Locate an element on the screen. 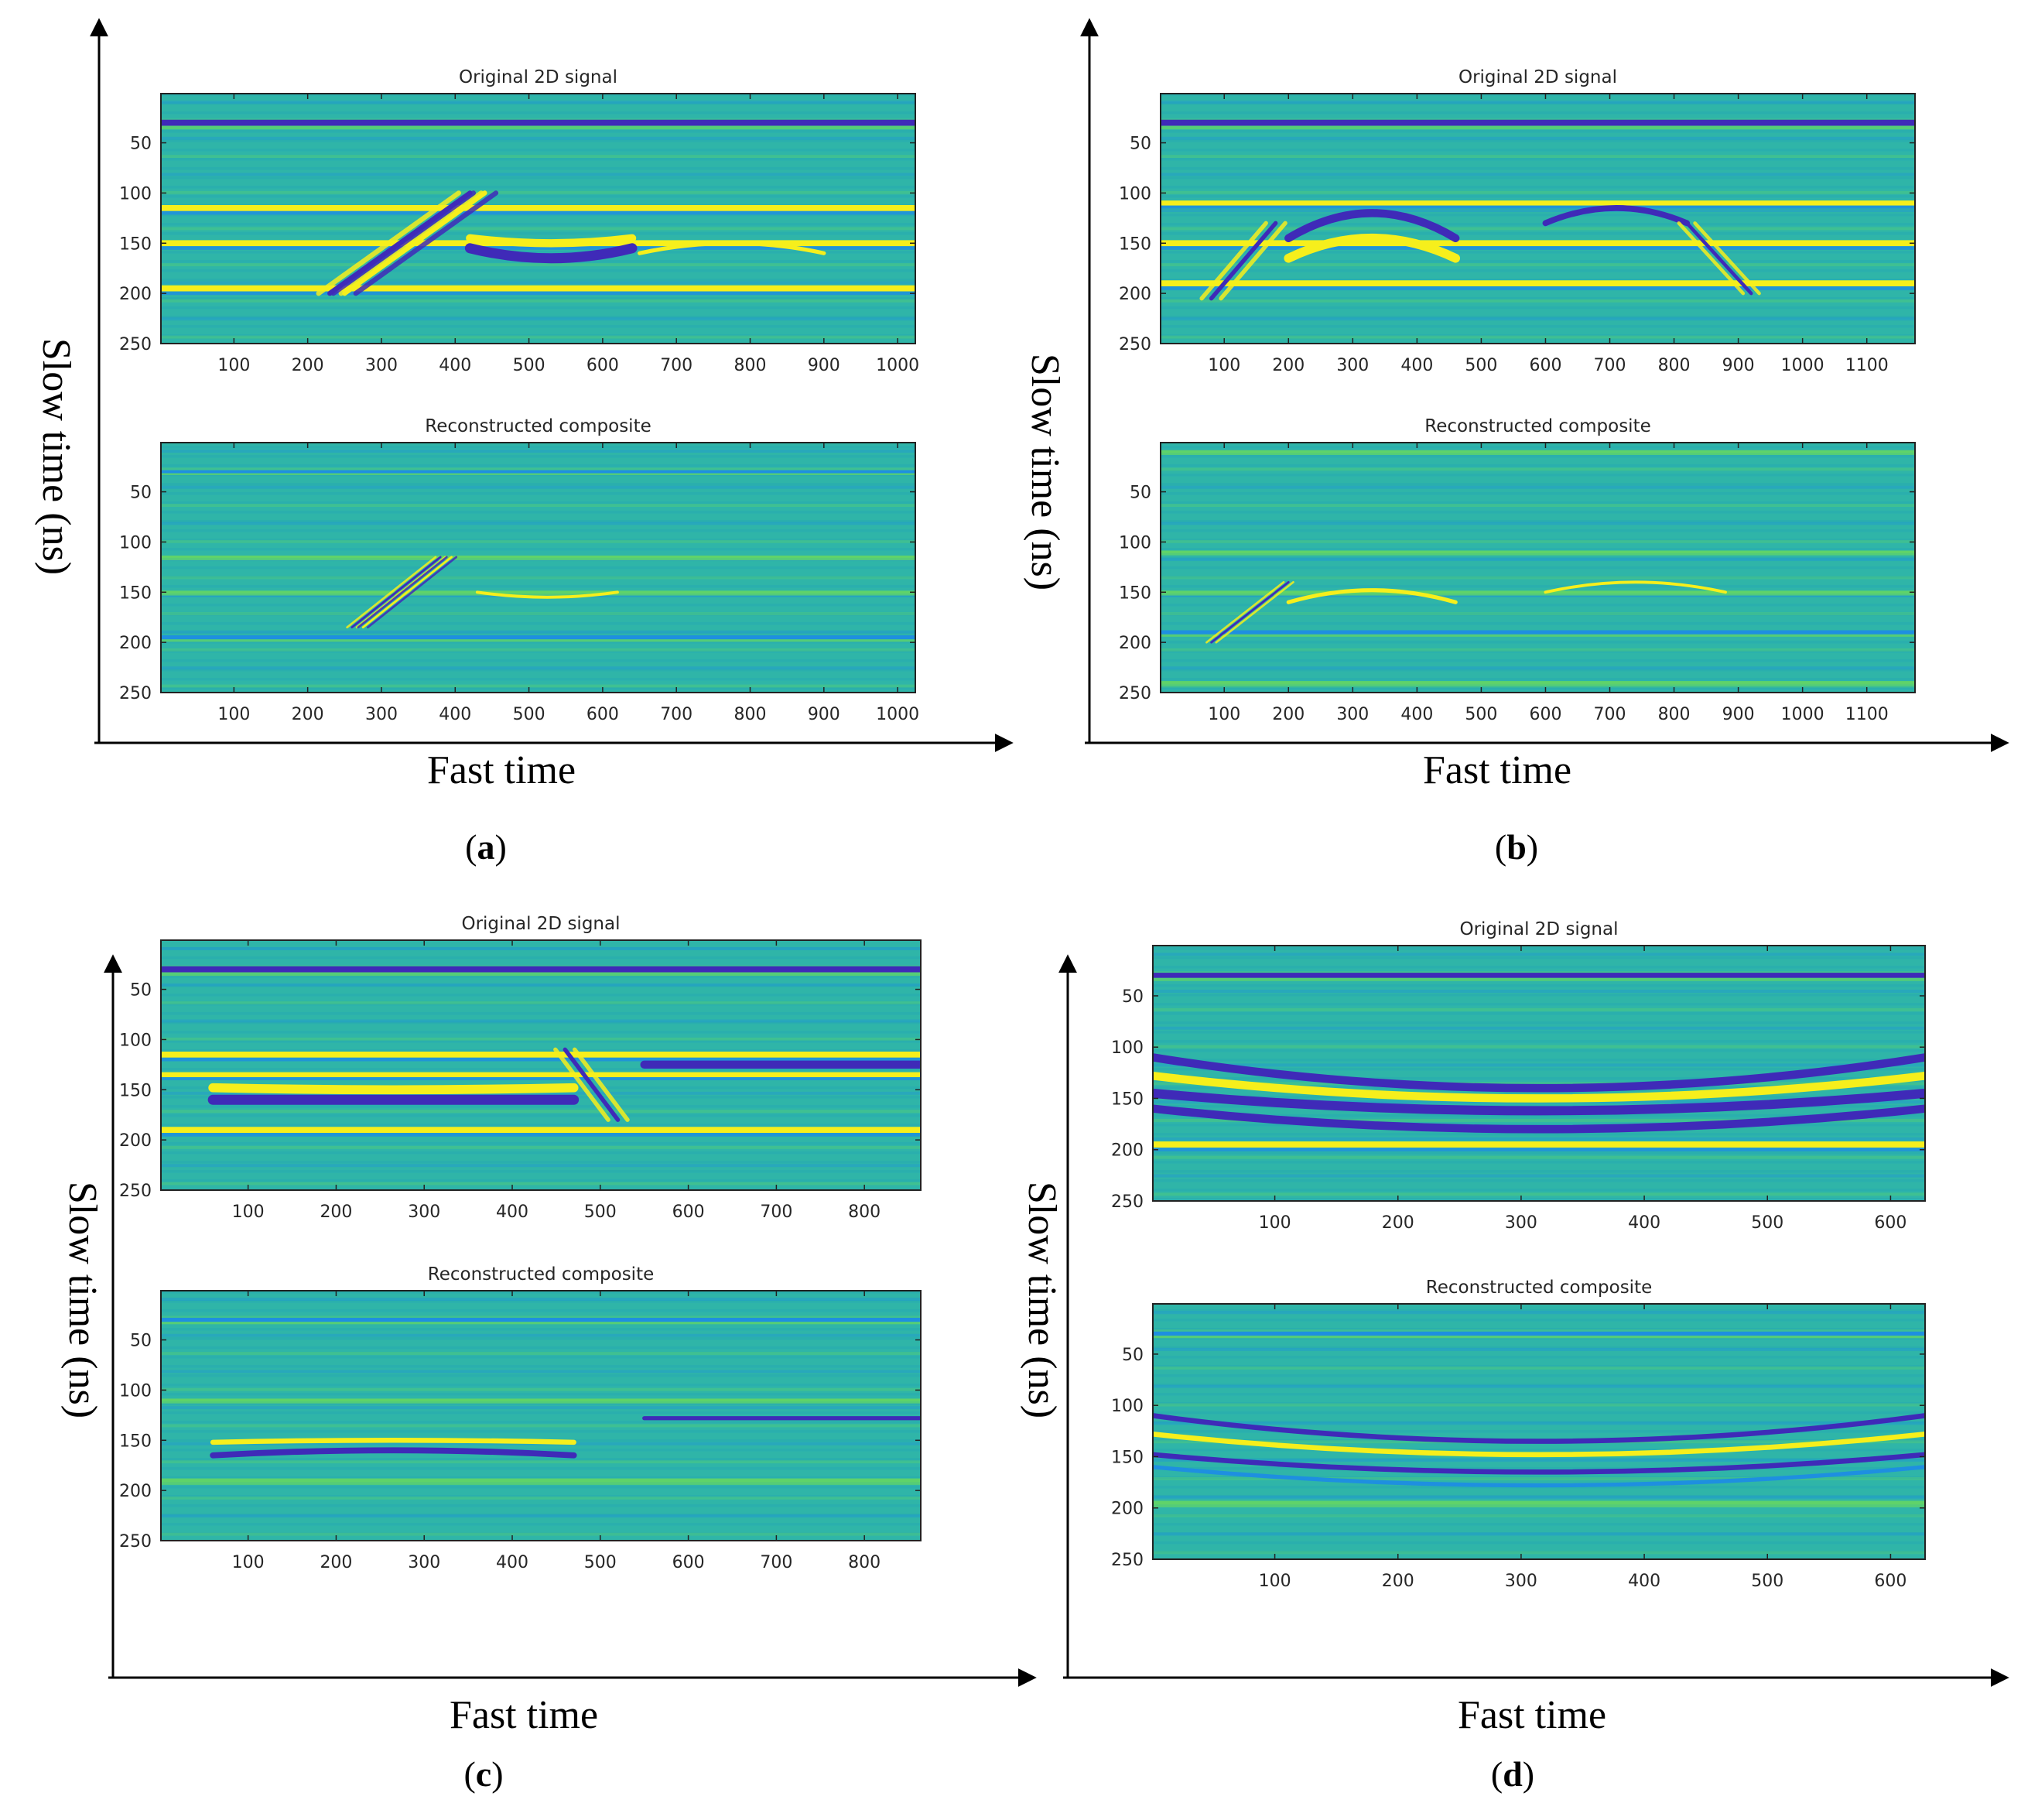 The width and height of the screenshot is (2021, 1820). x-tick-label: 700 is located at coordinates (1610, 715).